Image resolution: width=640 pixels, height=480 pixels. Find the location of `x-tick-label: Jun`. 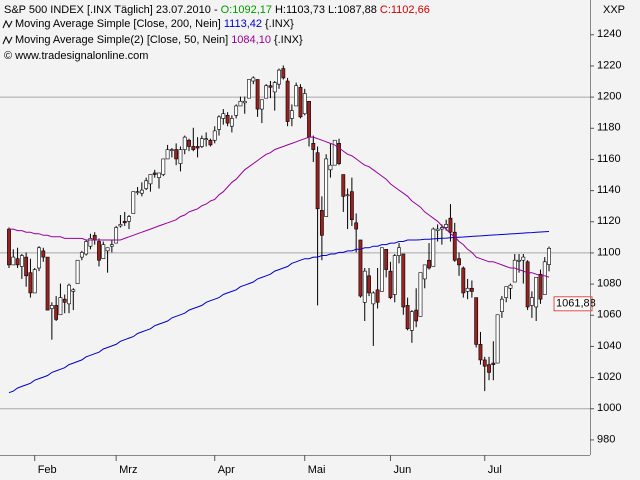

x-tick-label: Jun is located at coordinates (402, 470).